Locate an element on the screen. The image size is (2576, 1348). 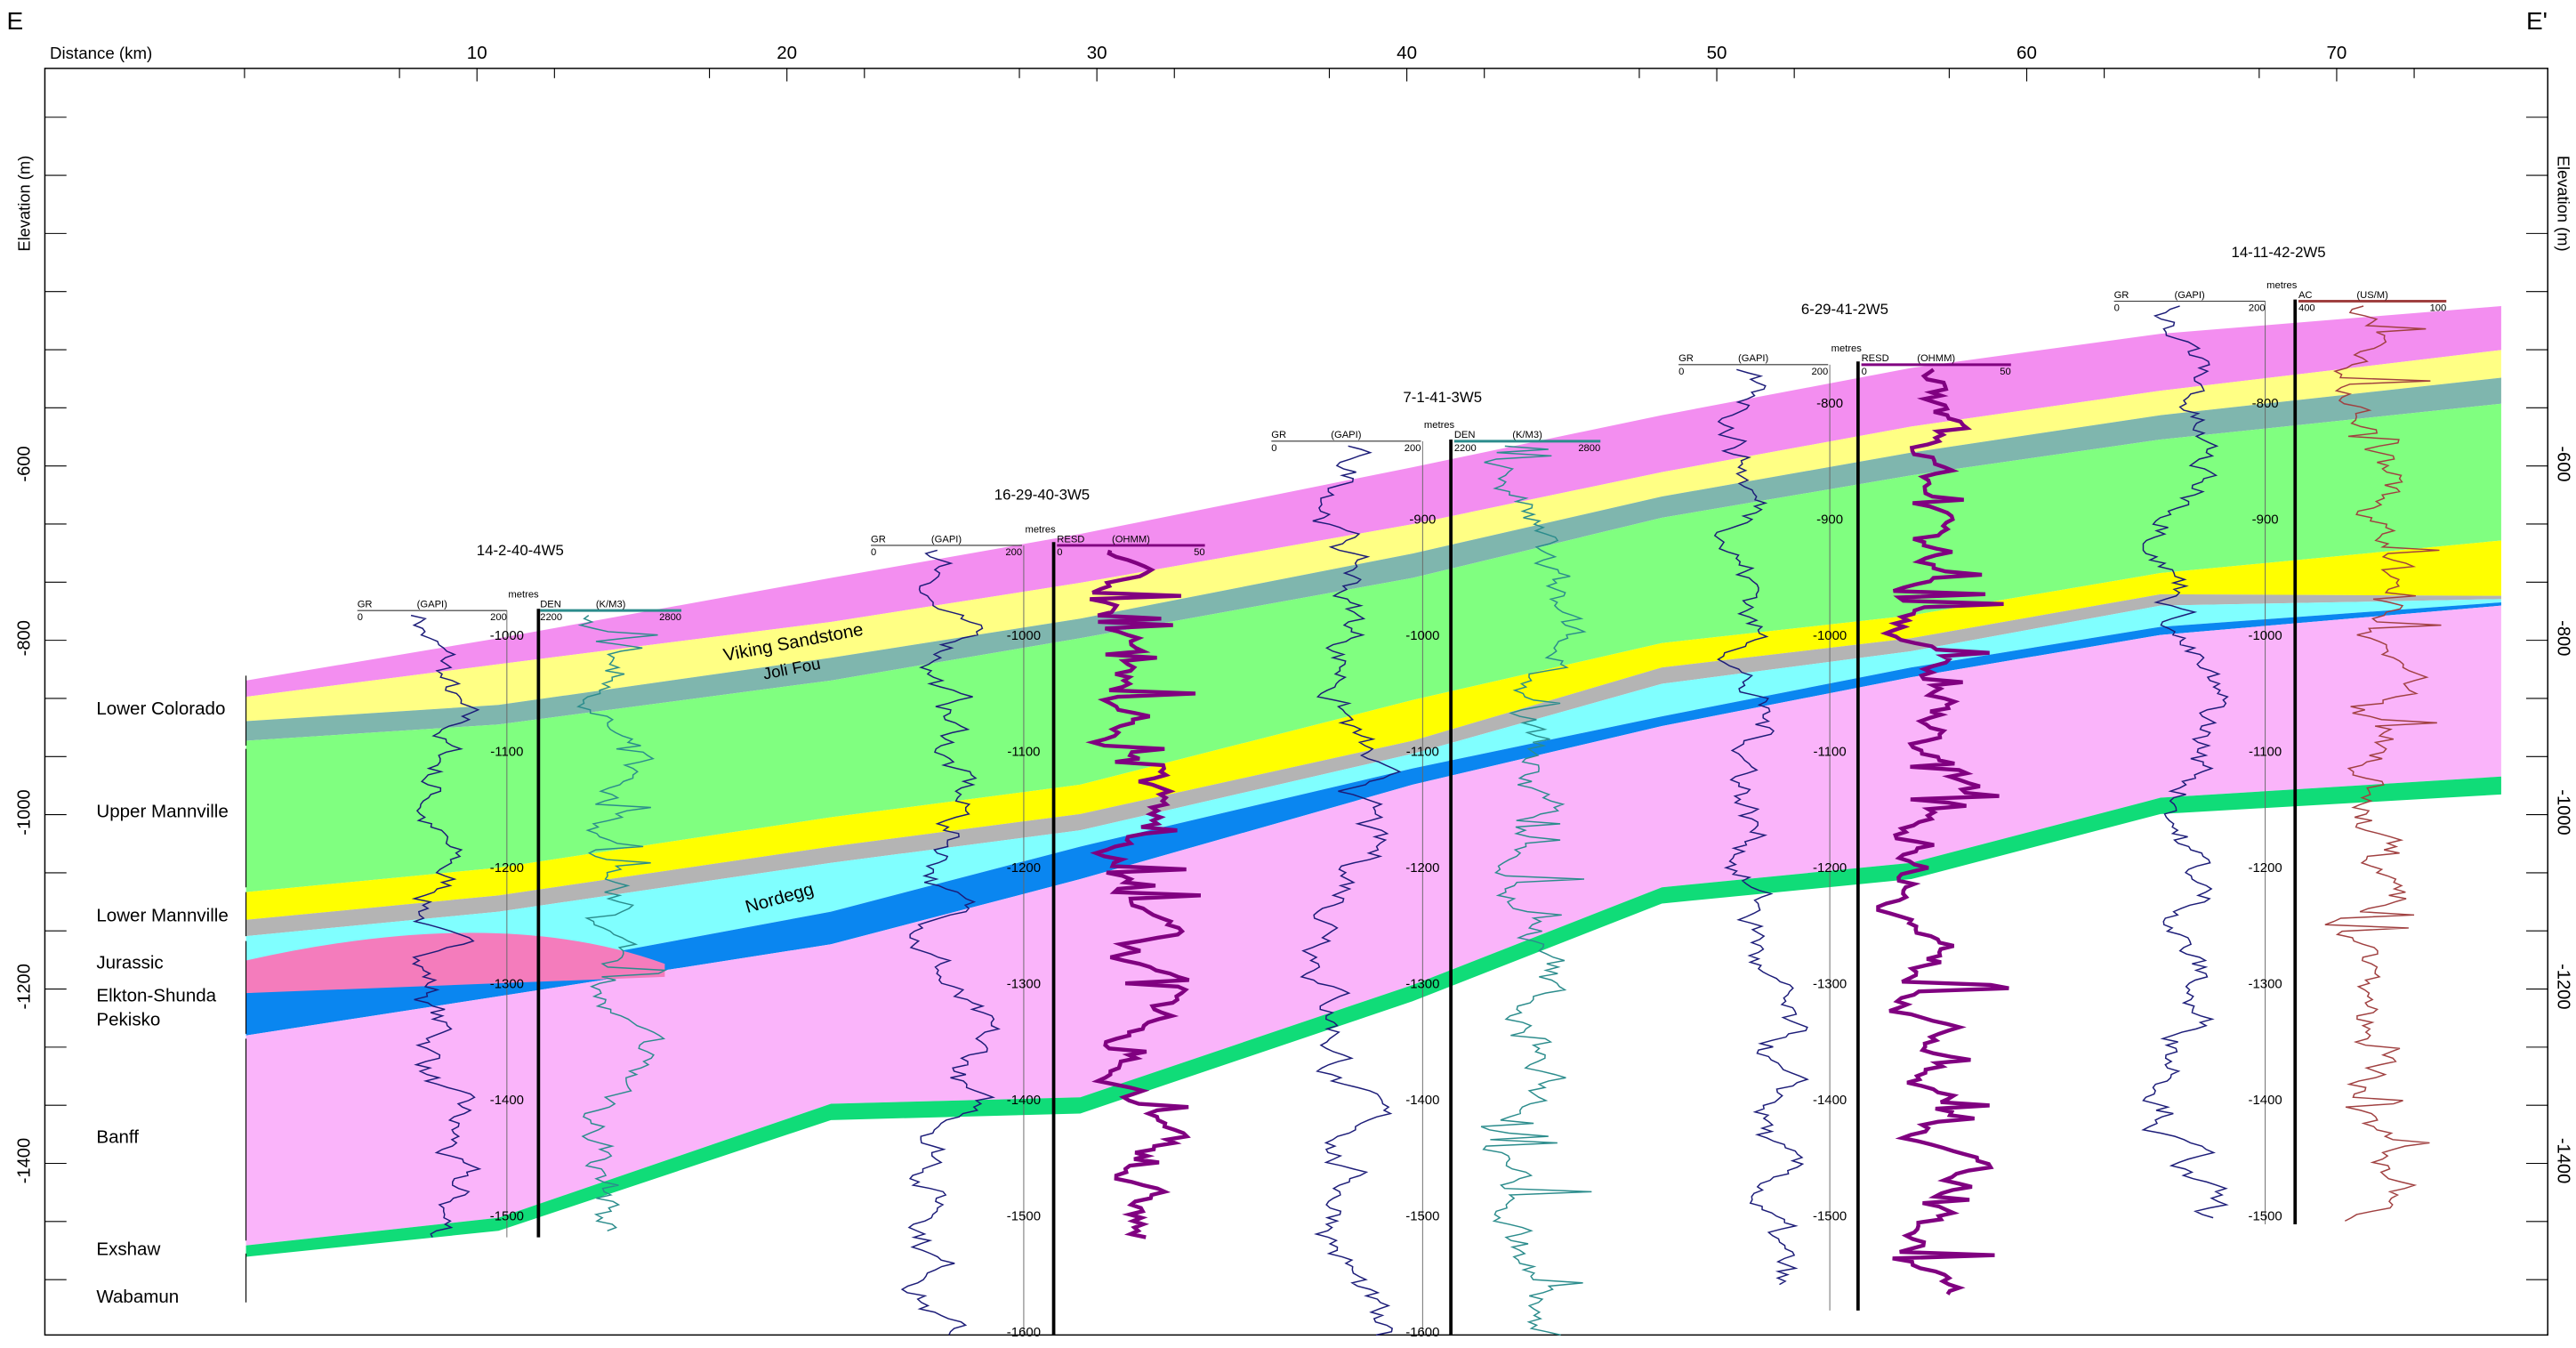
log-unit: (OHMM) is located at coordinates (1936, 358).